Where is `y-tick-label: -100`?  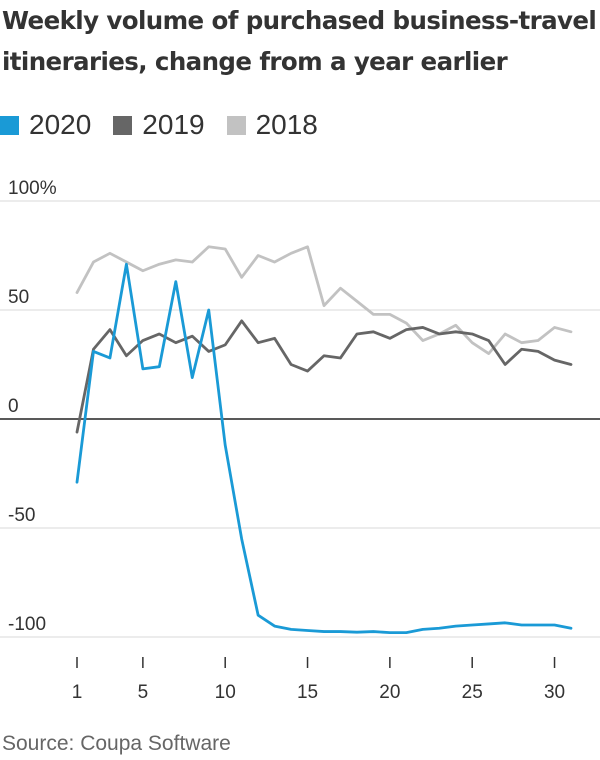 y-tick-label: -100 is located at coordinates (27, 624).